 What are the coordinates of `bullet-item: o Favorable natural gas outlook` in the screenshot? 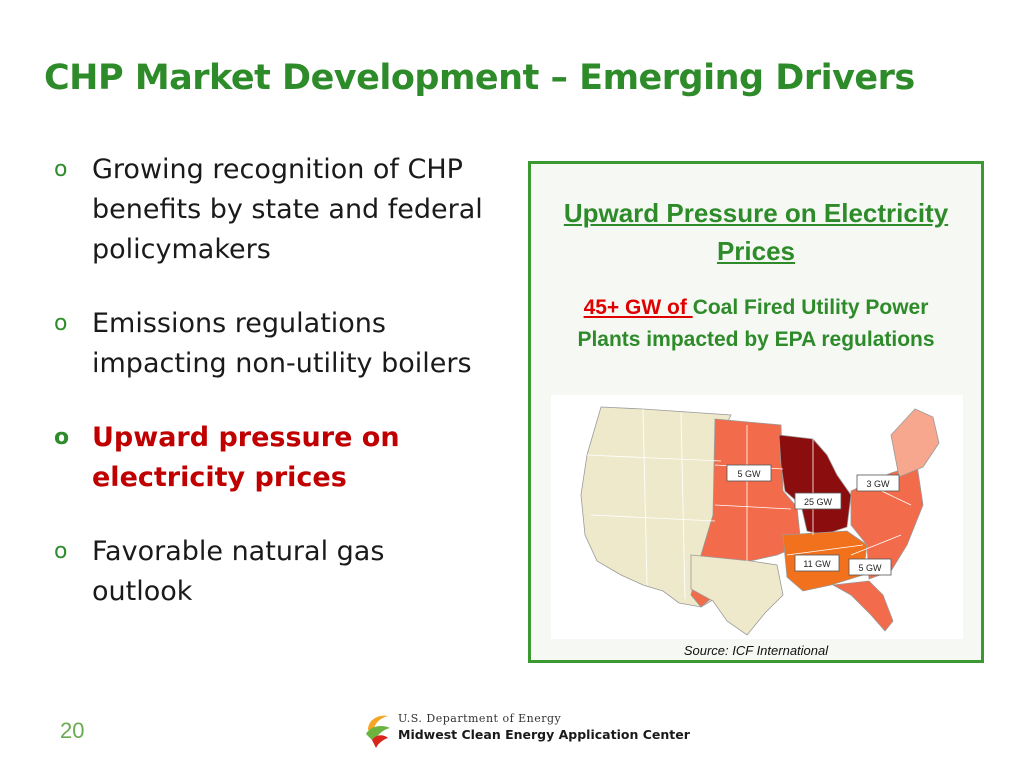 It's located at (269, 572).